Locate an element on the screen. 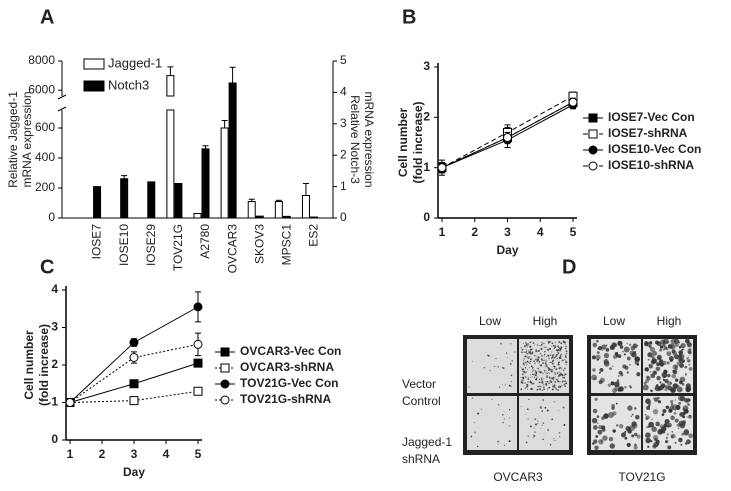 This screenshot has width=731, height=491. y-axis-label: Relative Jagged-1 is located at coordinates (13, 139).